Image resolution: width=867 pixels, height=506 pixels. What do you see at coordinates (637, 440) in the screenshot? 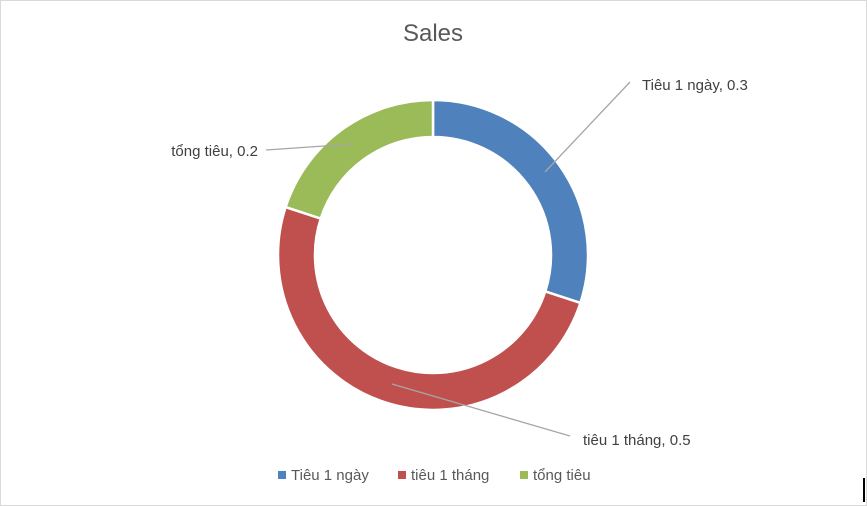
I see `data-label-2: tiêu 1 tháng, 0.5` at bounding box center [637, 440].